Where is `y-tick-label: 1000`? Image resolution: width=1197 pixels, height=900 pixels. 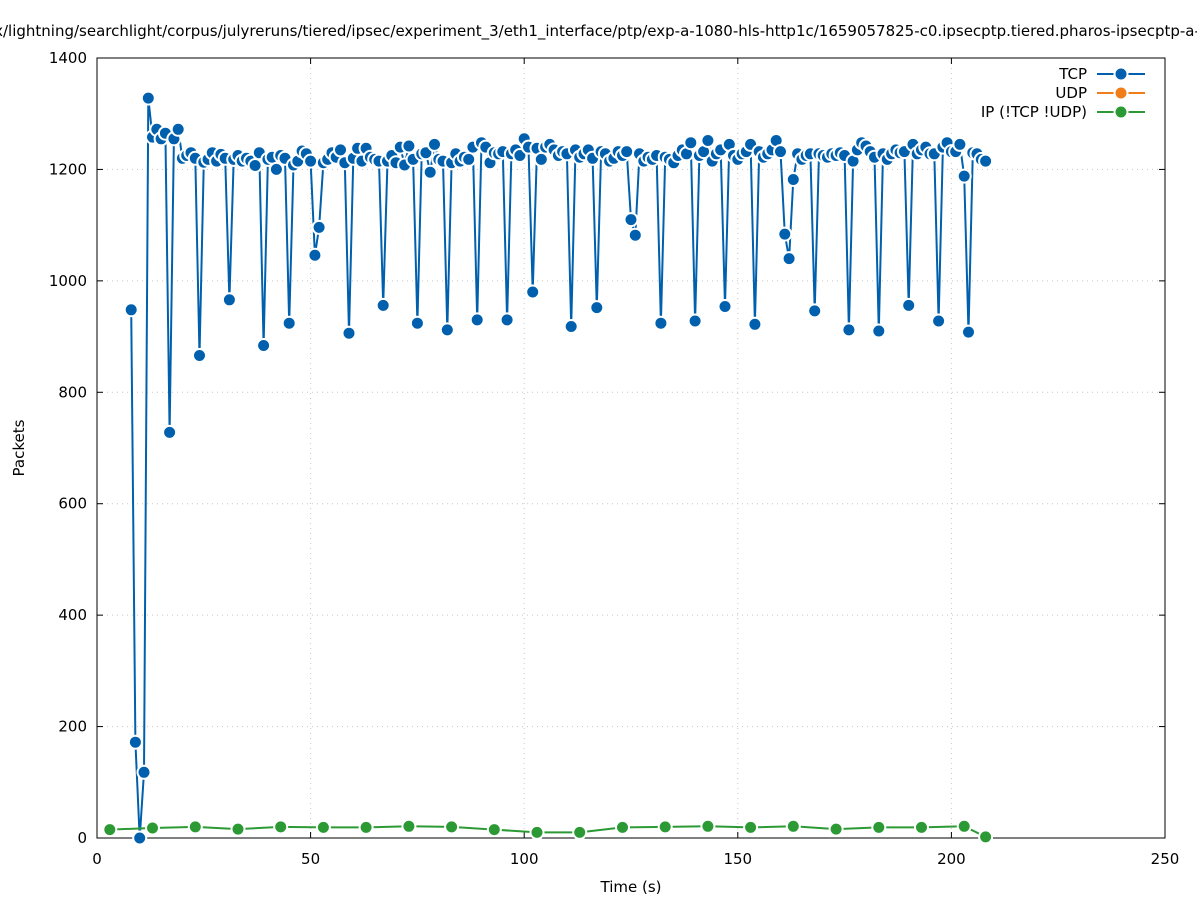
y-tick-label: 1000 is located at coordinates (68, 281).